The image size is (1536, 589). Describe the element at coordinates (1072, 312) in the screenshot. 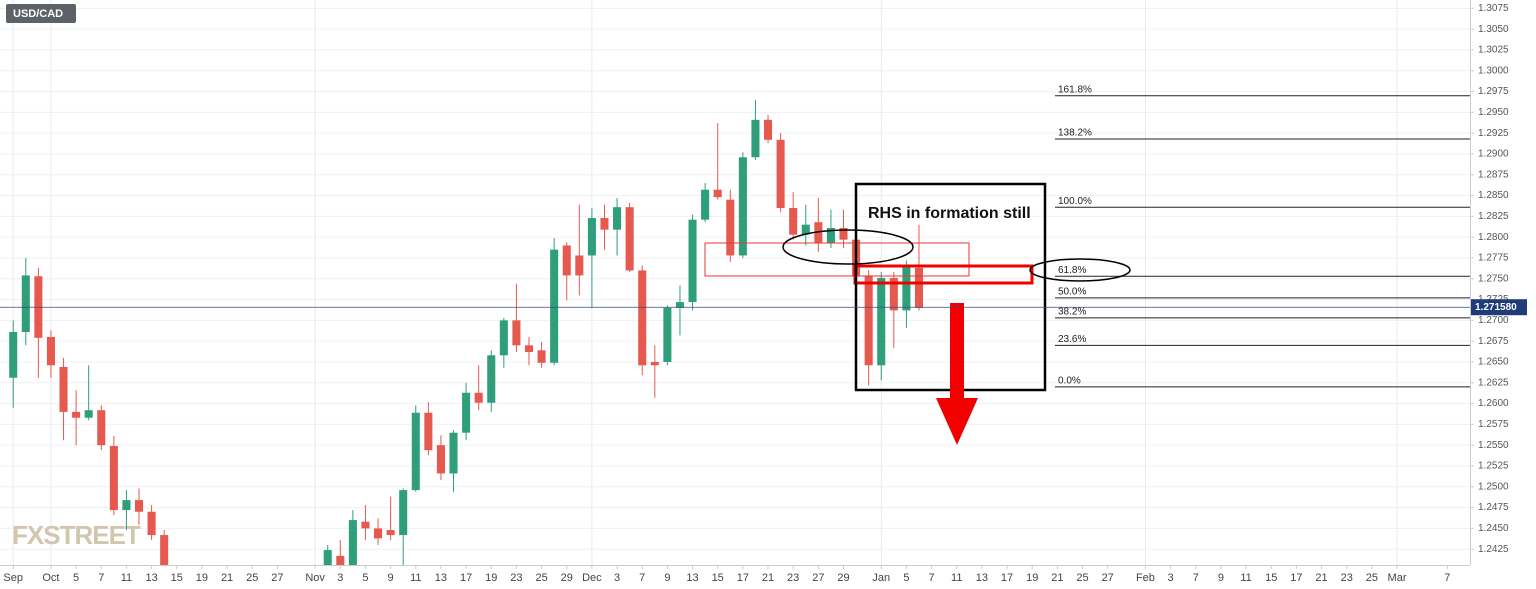

I see `fib-label: 38.2%` at that location.